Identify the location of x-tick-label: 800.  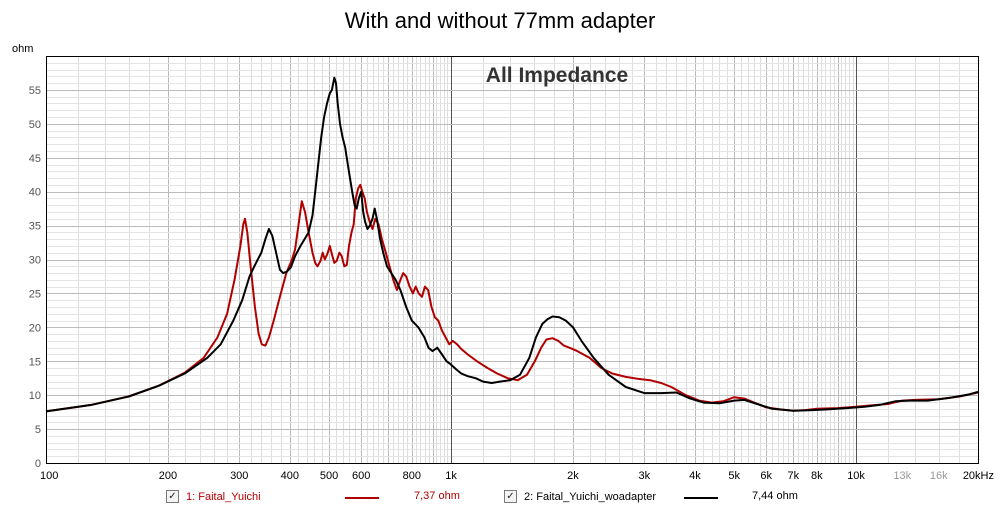
(412, 476).